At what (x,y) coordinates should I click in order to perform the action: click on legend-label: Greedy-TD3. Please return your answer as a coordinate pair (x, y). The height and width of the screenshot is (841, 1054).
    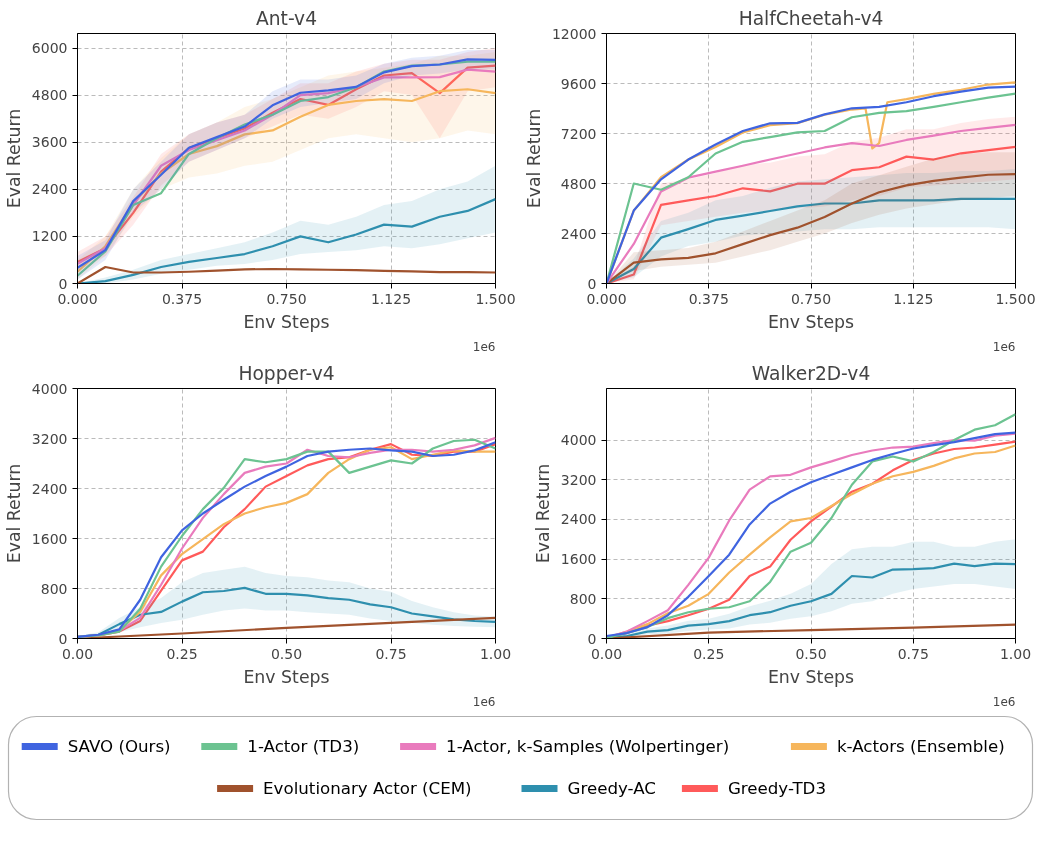
    Looking at the image, I should click on (777, 788).